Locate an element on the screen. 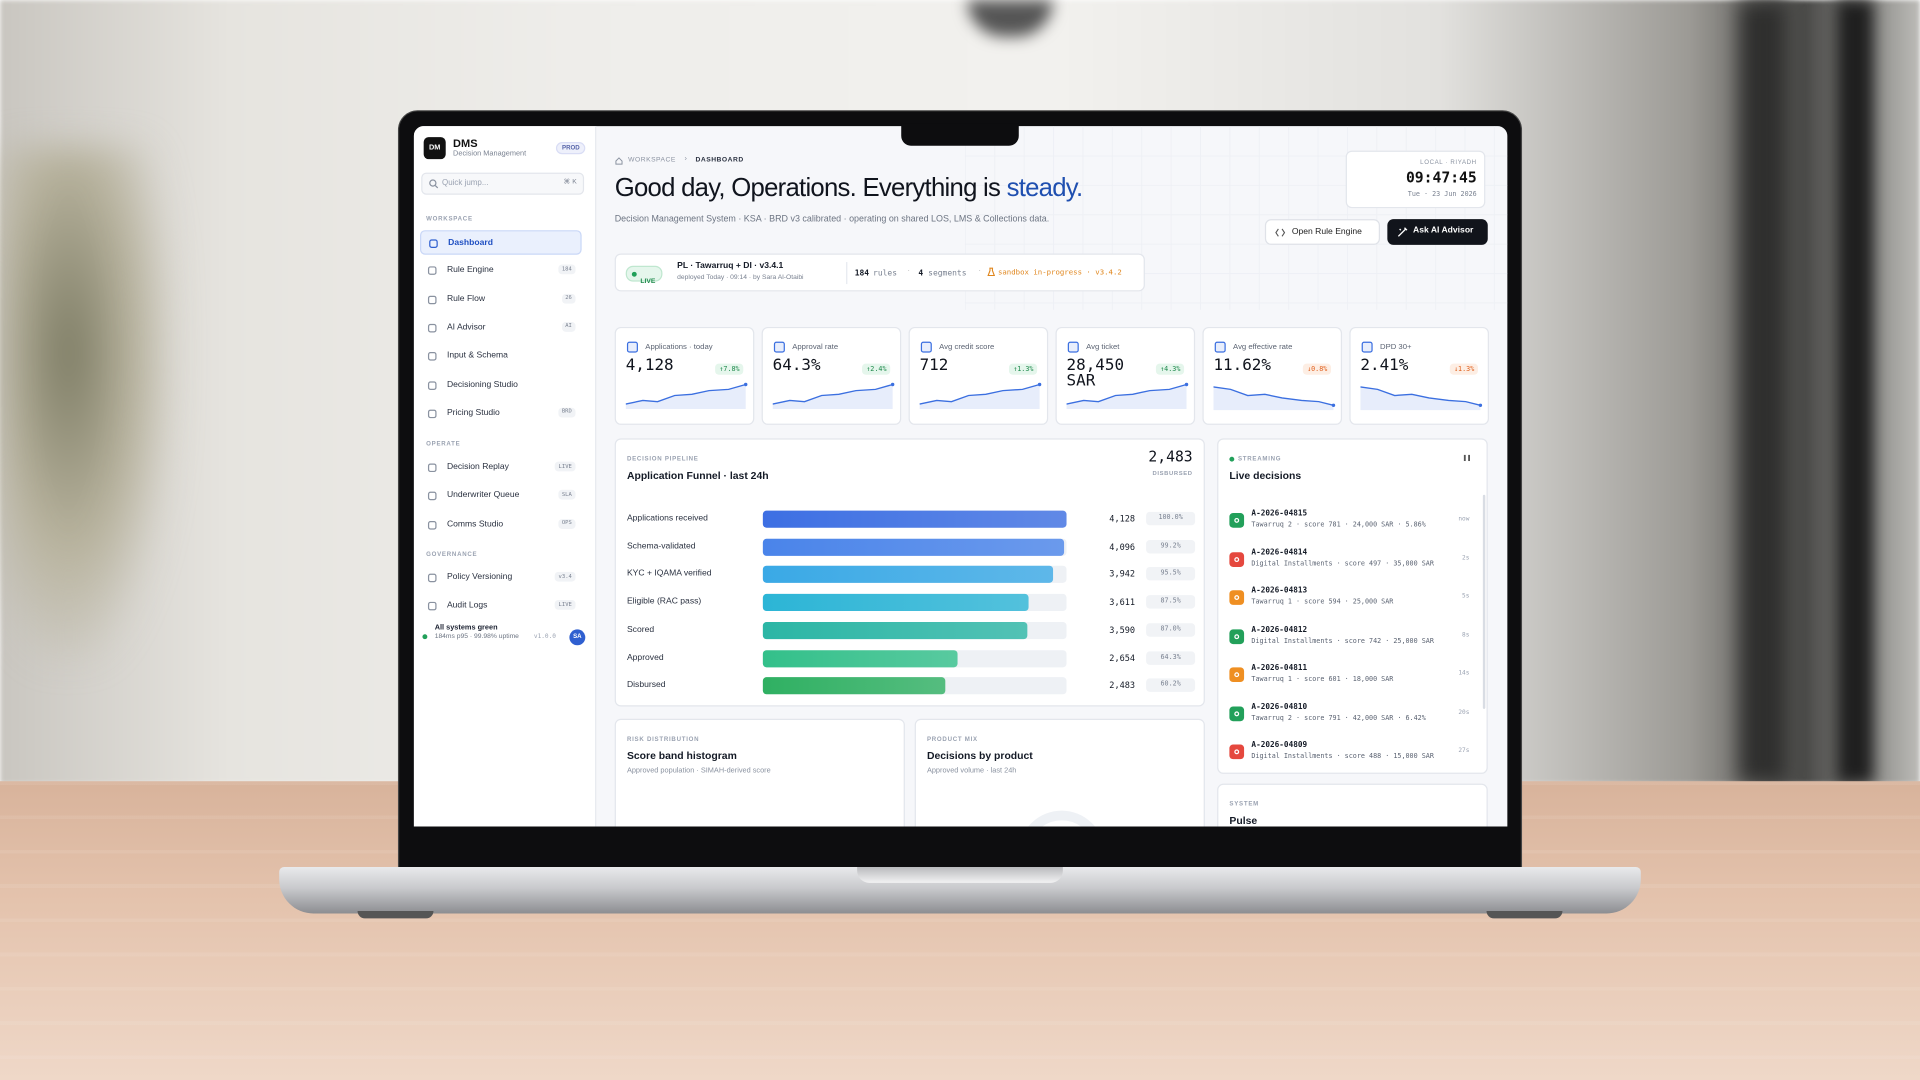  nav-item: Policy Versioning v3.4 is located at coordinates (501, 578).